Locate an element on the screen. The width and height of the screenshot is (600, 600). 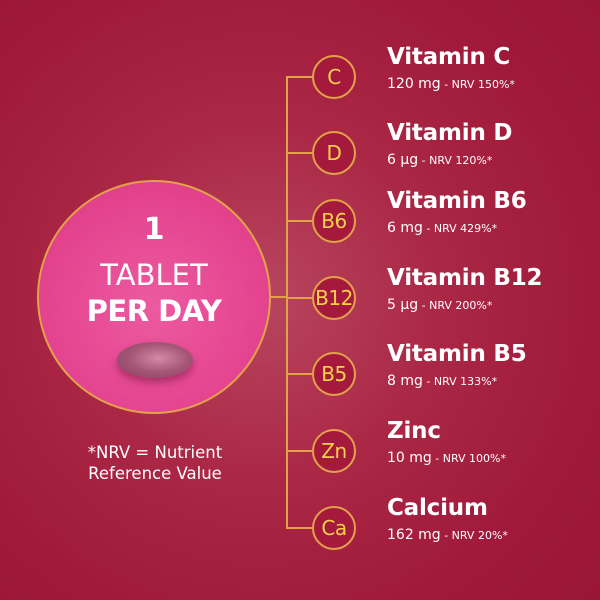
nutrient-nrv: - NRV 120%* is located at coordinates (455, 160).